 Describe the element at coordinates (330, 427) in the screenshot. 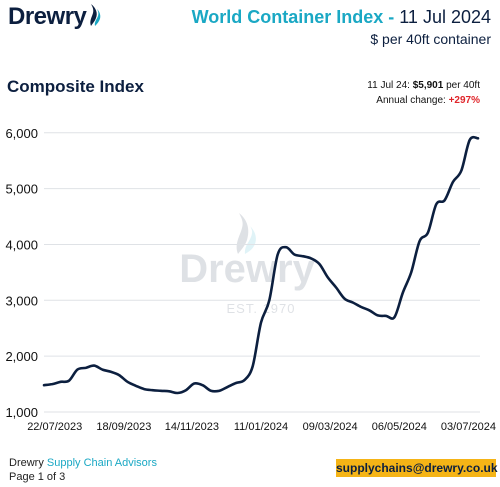

I see `x-tick-label: 09/03/2024` at that location.